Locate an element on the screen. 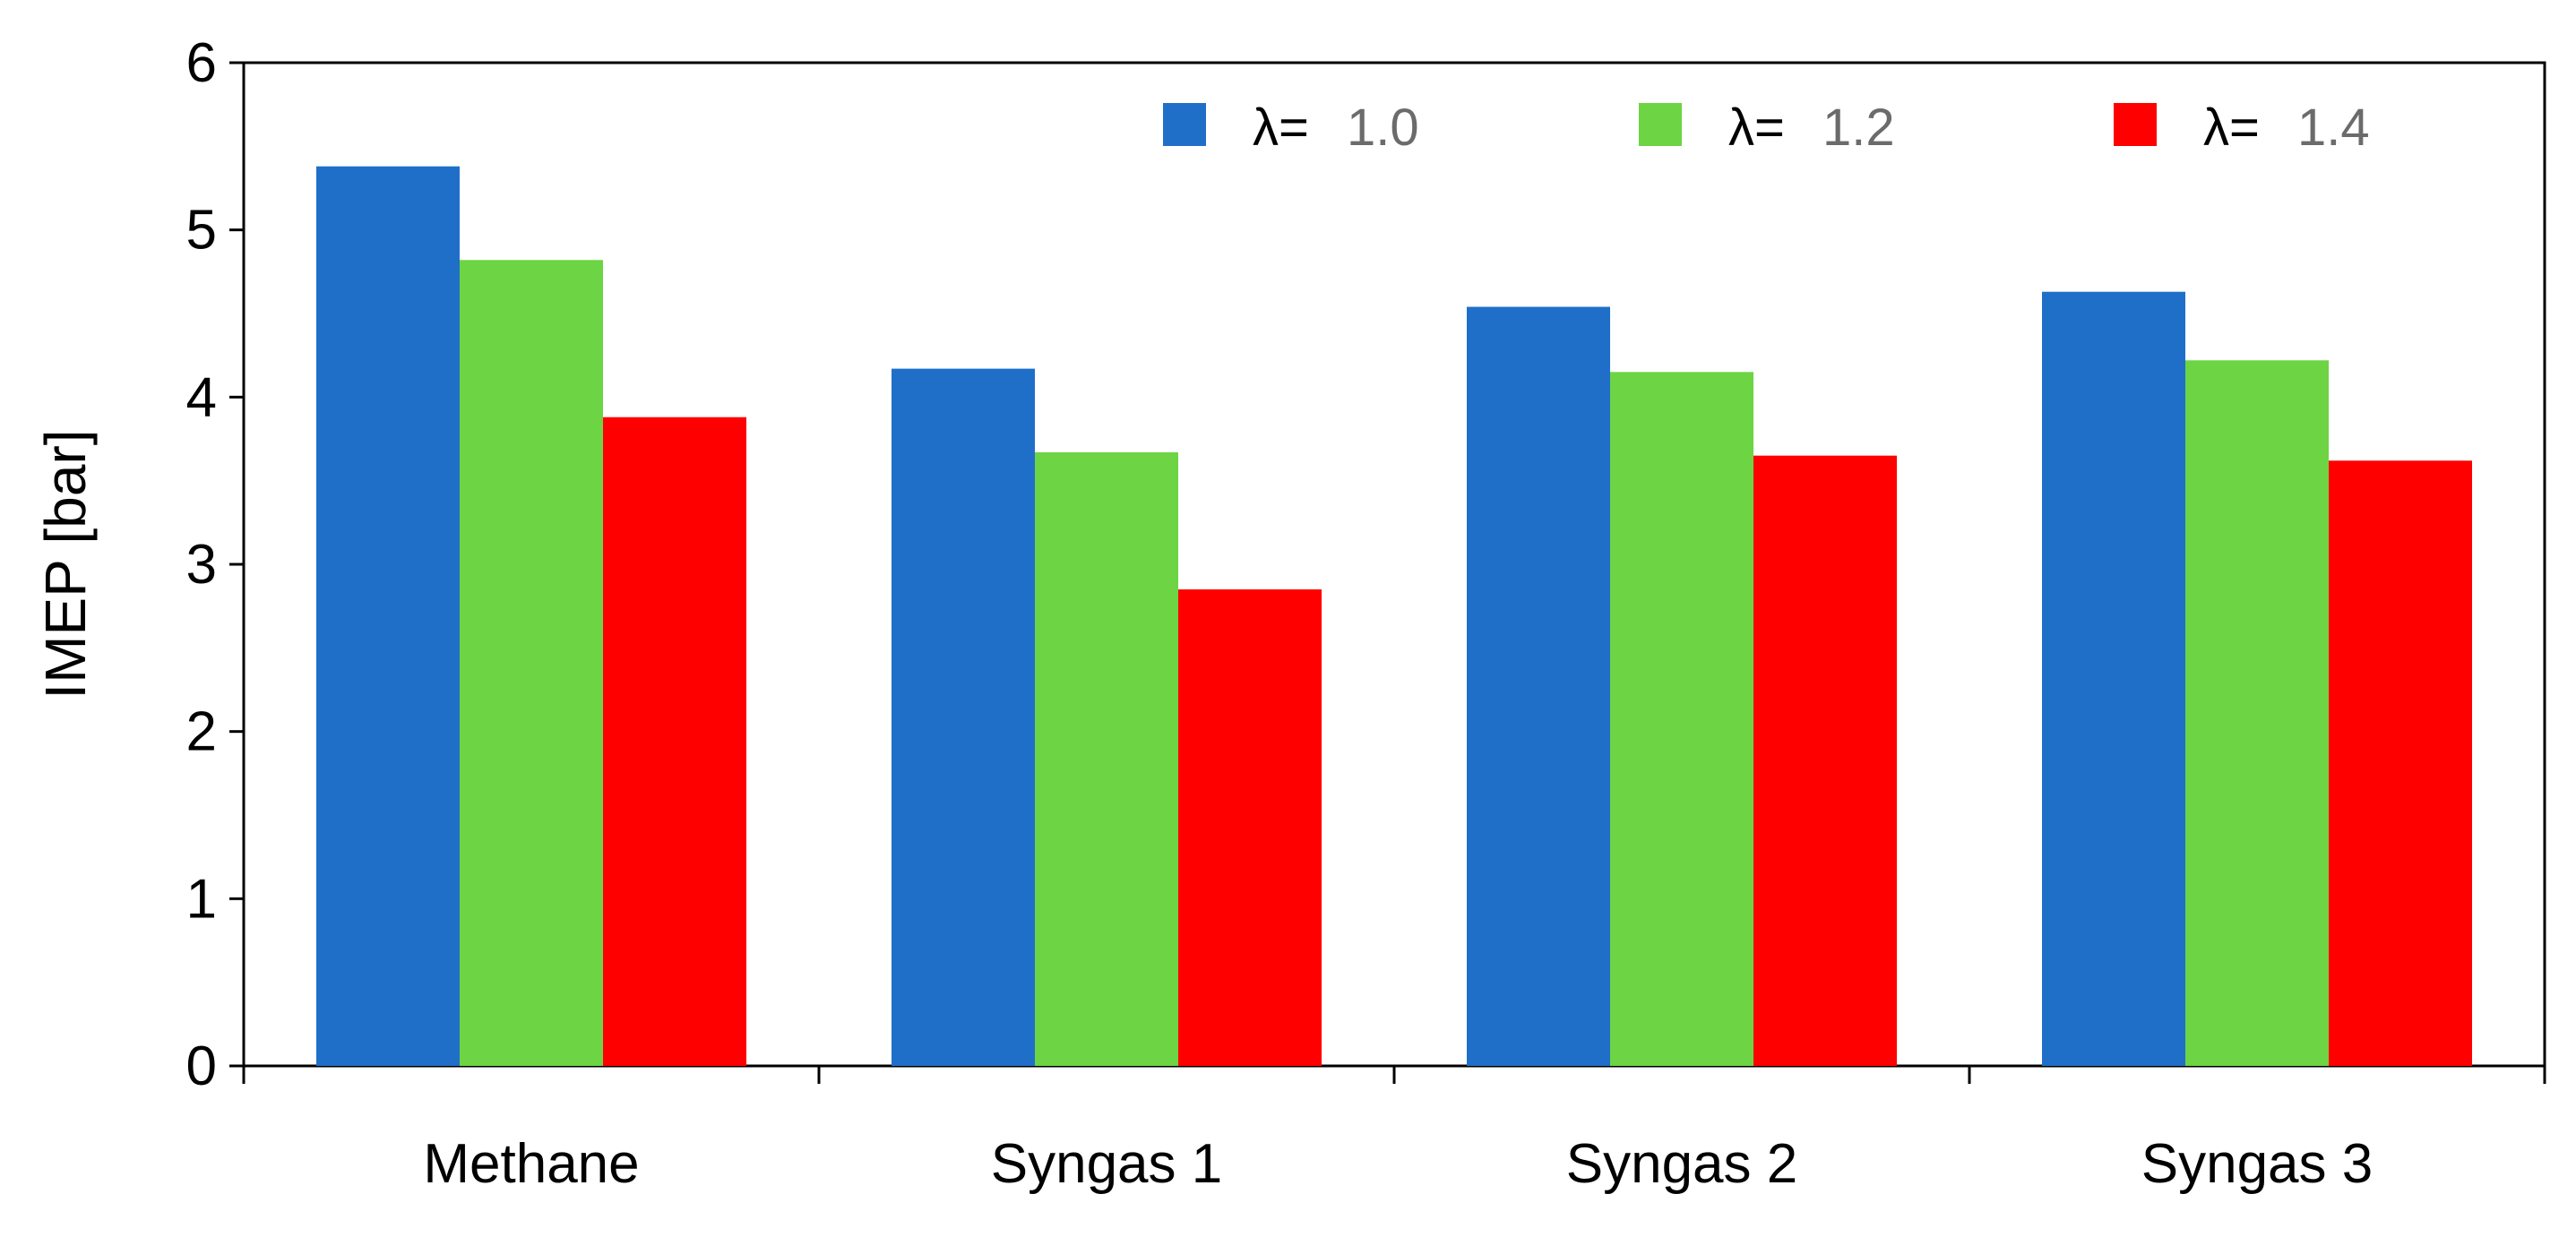 The height and width of the screenshot is (1237, 2576). y-axis-ticks: 0 1 2 3 4 5 6 is located at coordinates (215, 564).